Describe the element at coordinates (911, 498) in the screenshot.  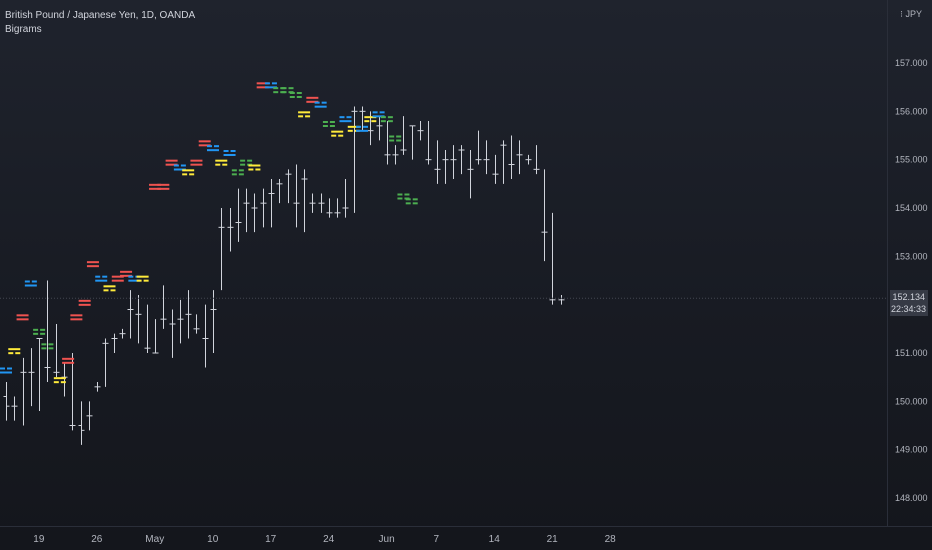
I see `y-tick-label: 148.000` at that location.